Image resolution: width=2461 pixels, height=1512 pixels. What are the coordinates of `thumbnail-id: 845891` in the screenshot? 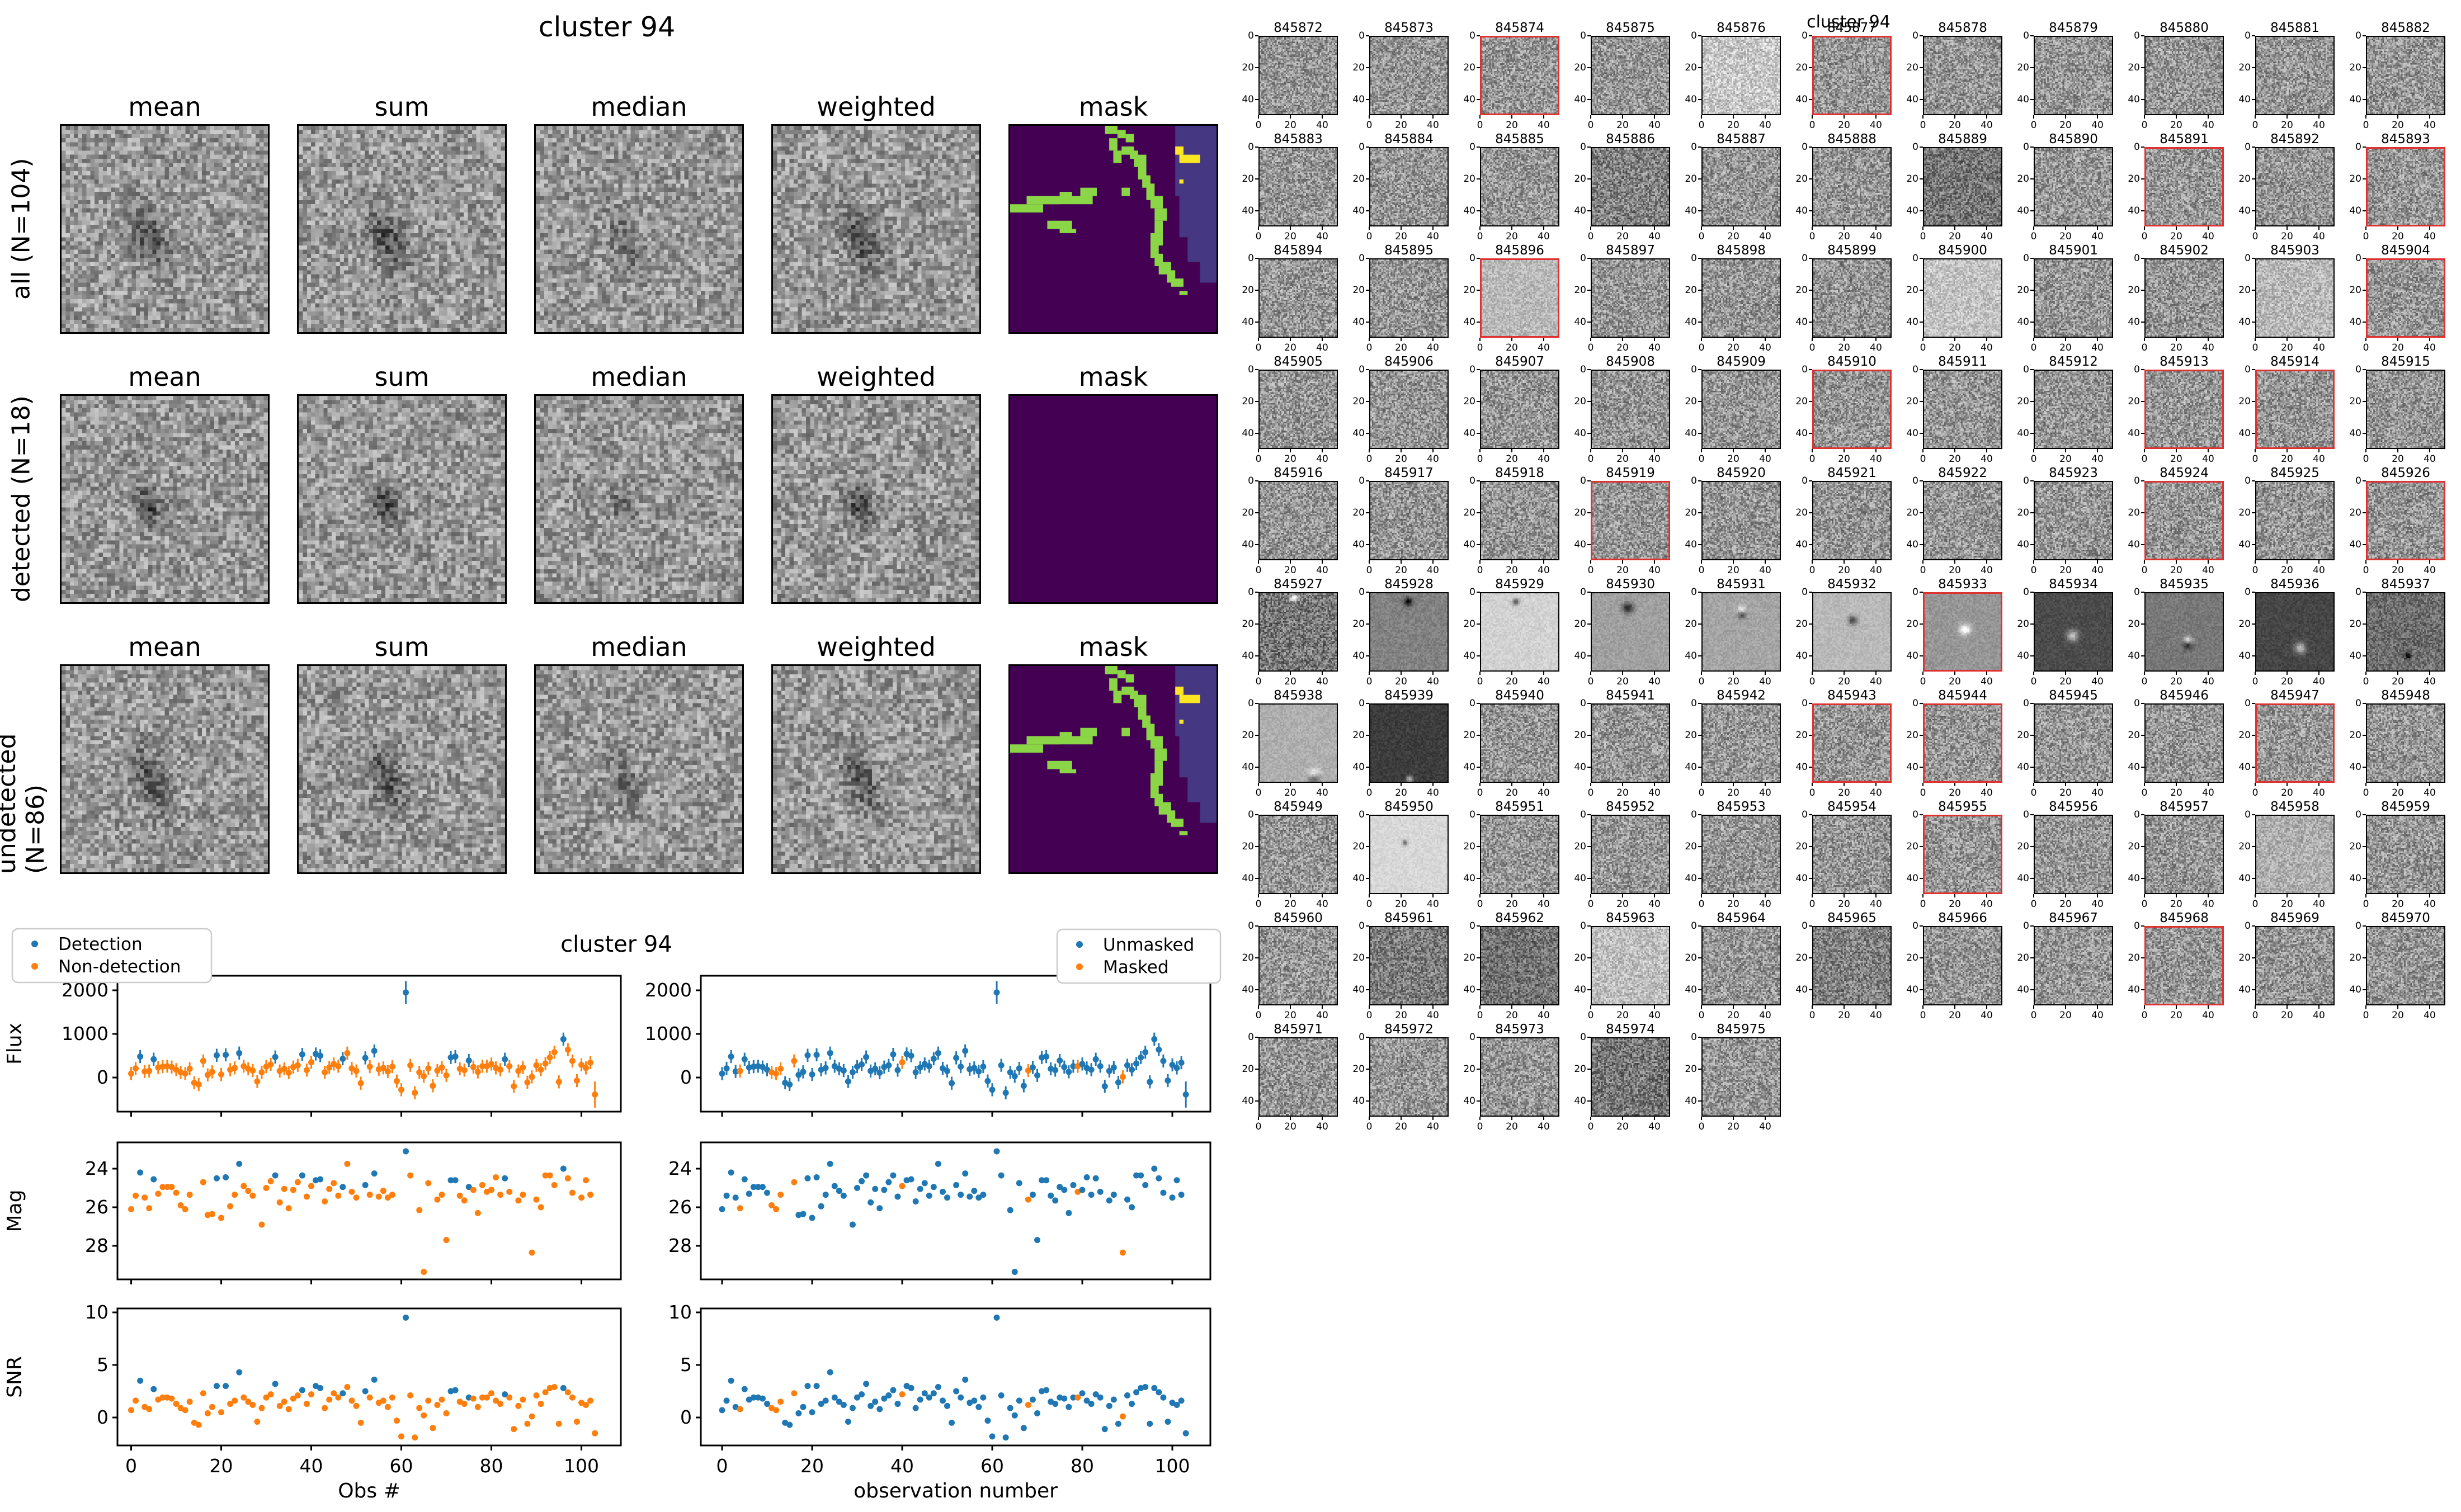 It's located at (2184, 139).